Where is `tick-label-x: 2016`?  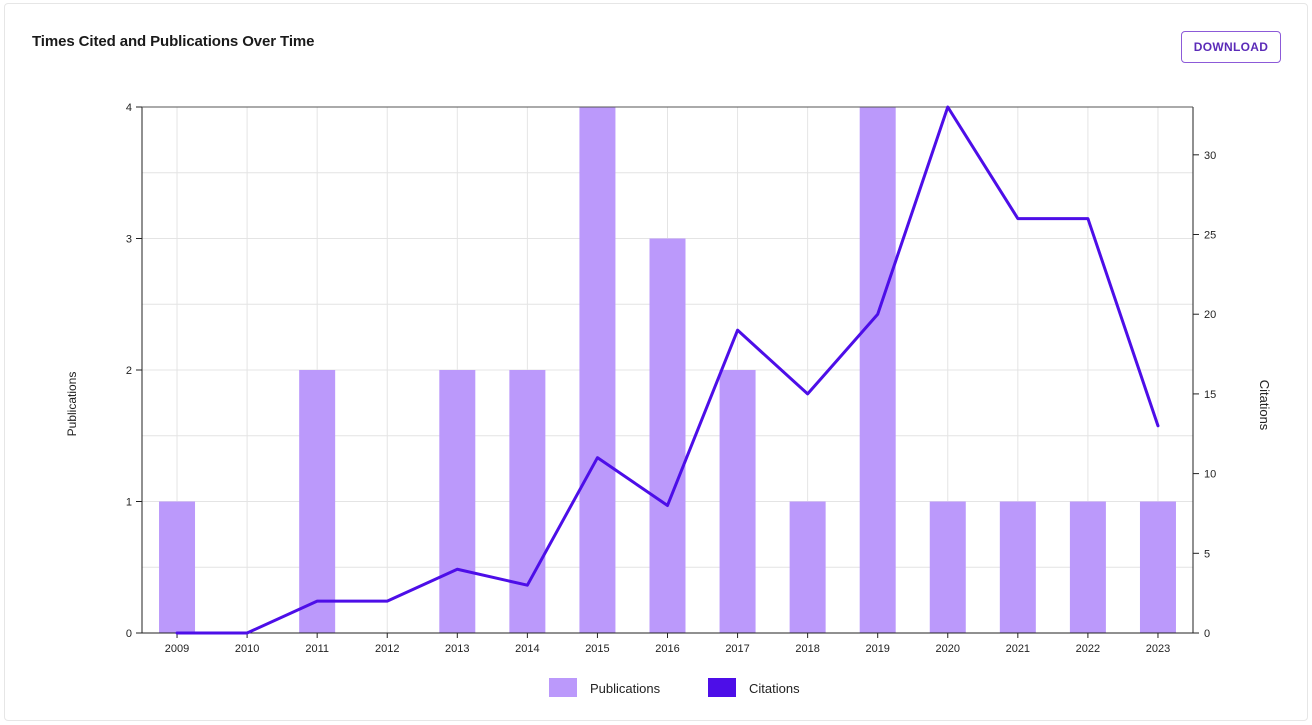
tick-label-x: 2016 is located at coordinates (667, 649).